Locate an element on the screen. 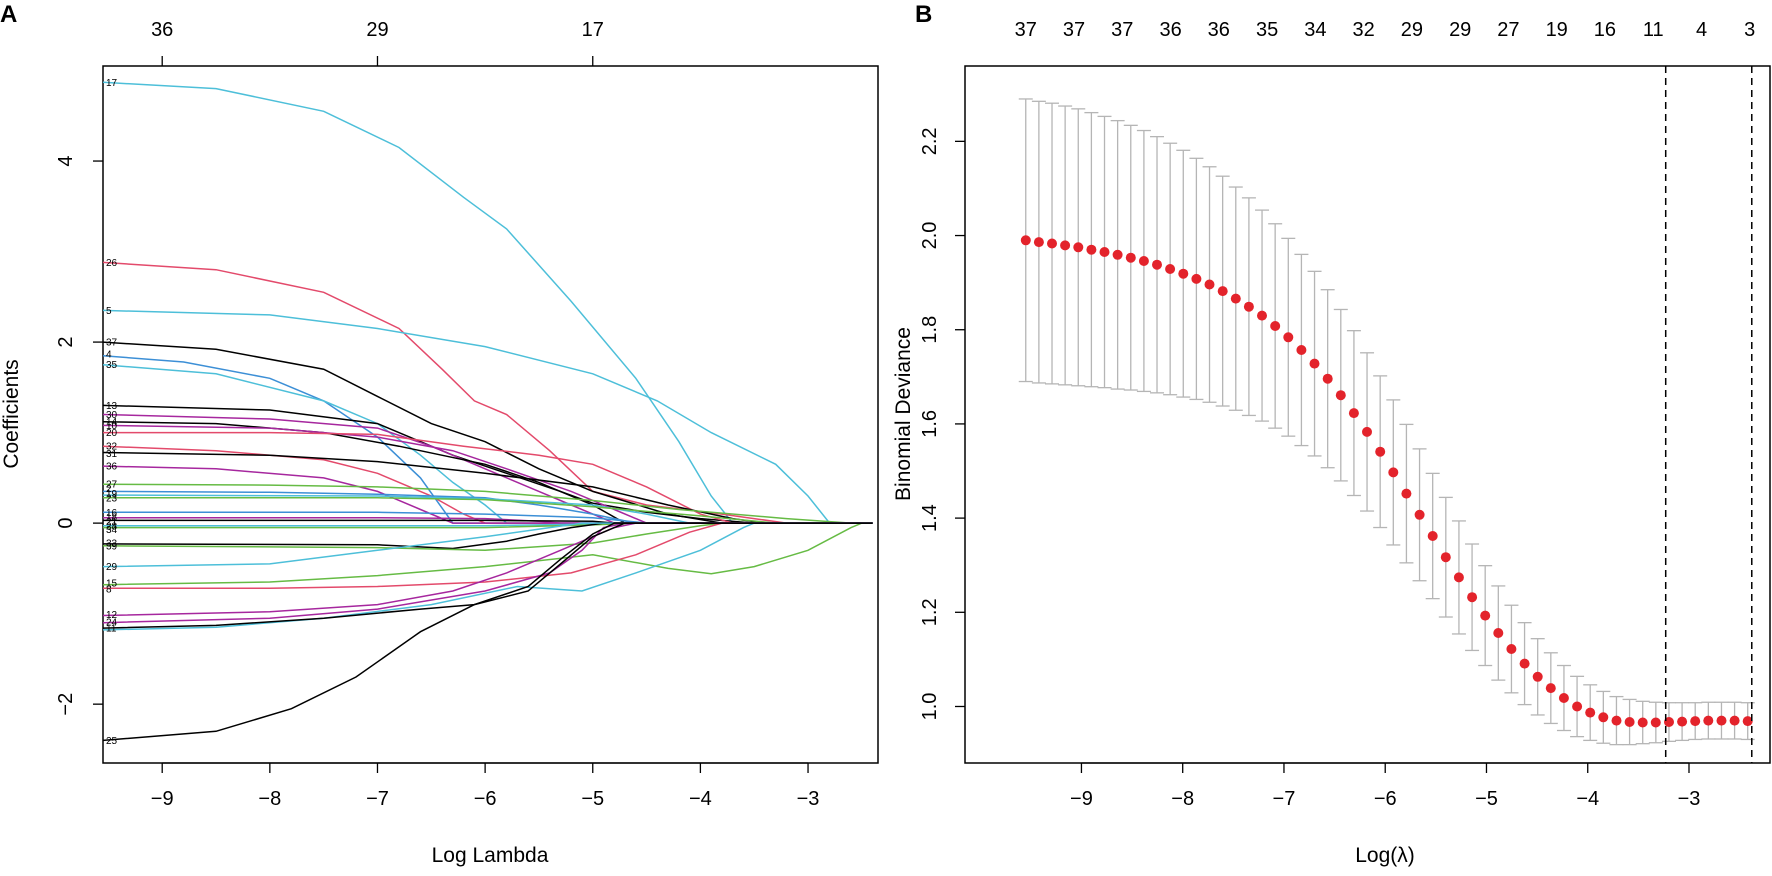  x-tick-label-b: −5 is located at coordinates (1486, 799).